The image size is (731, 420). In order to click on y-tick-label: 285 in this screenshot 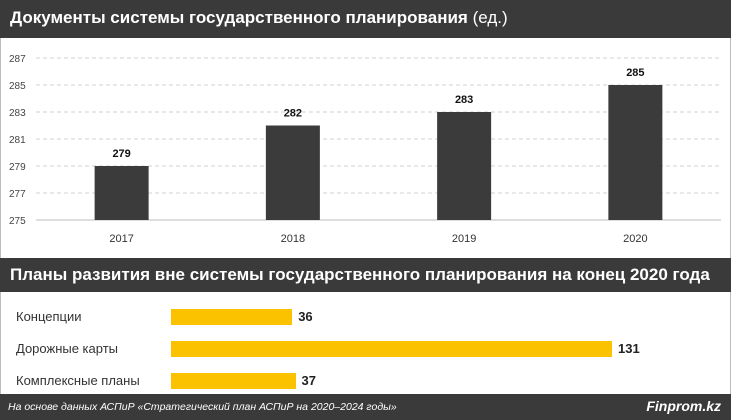, I will do `click(17, 86)`.